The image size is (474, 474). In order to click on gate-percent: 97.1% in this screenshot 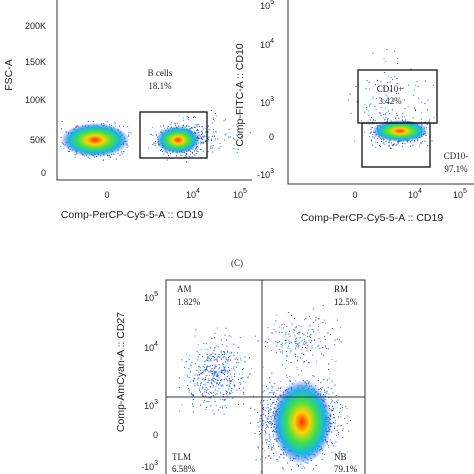, I will do `click(456, 169)`.